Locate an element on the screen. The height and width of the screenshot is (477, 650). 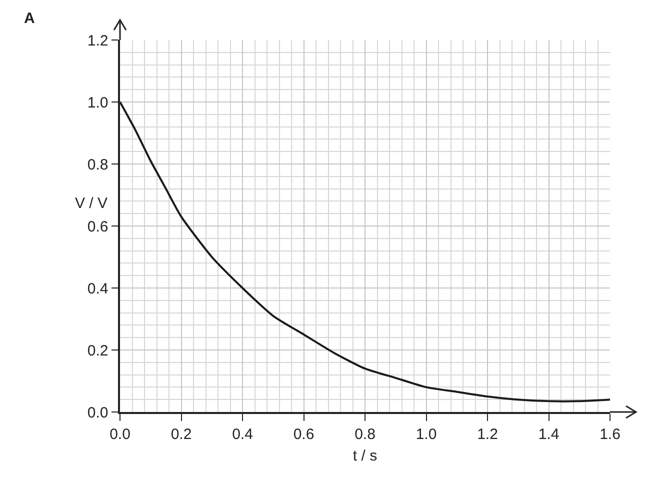
x-tick-label: 0.0 is located at coordinates (120, 434).